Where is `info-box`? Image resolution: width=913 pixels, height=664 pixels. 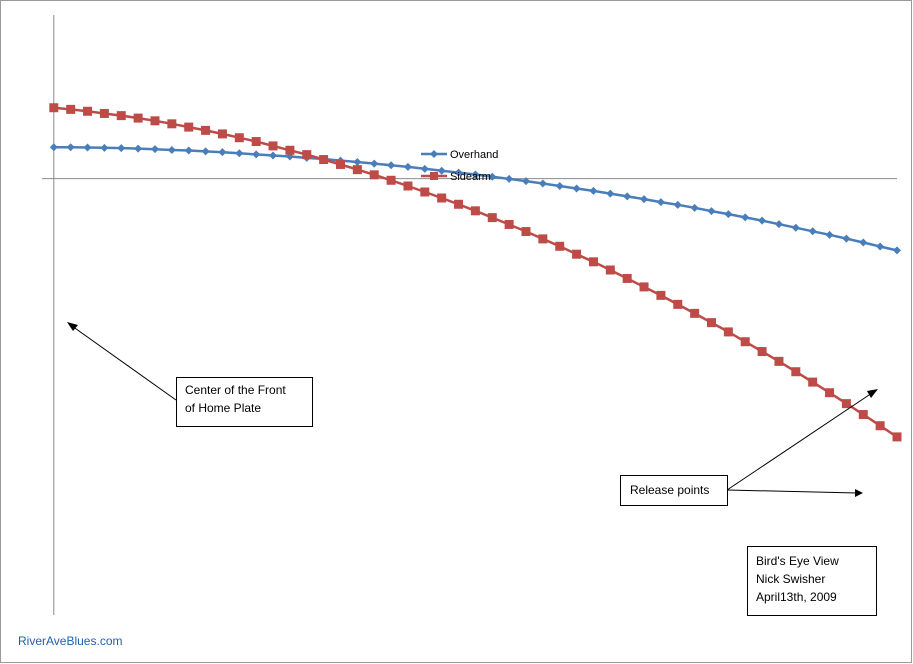
info-box is located at coordinates (812, 581).